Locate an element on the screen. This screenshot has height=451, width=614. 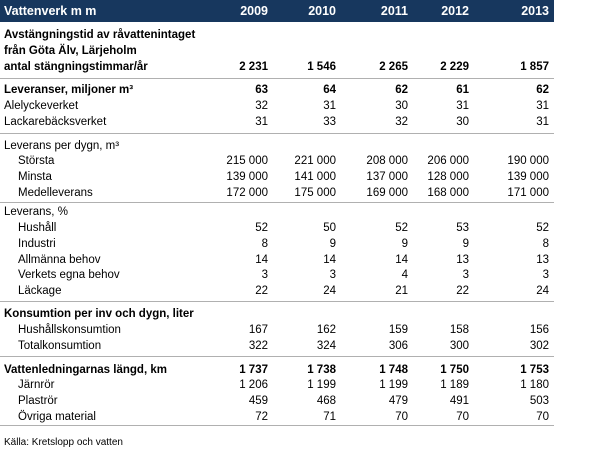
header-year: 2013 is located at coordinates (535, 11).